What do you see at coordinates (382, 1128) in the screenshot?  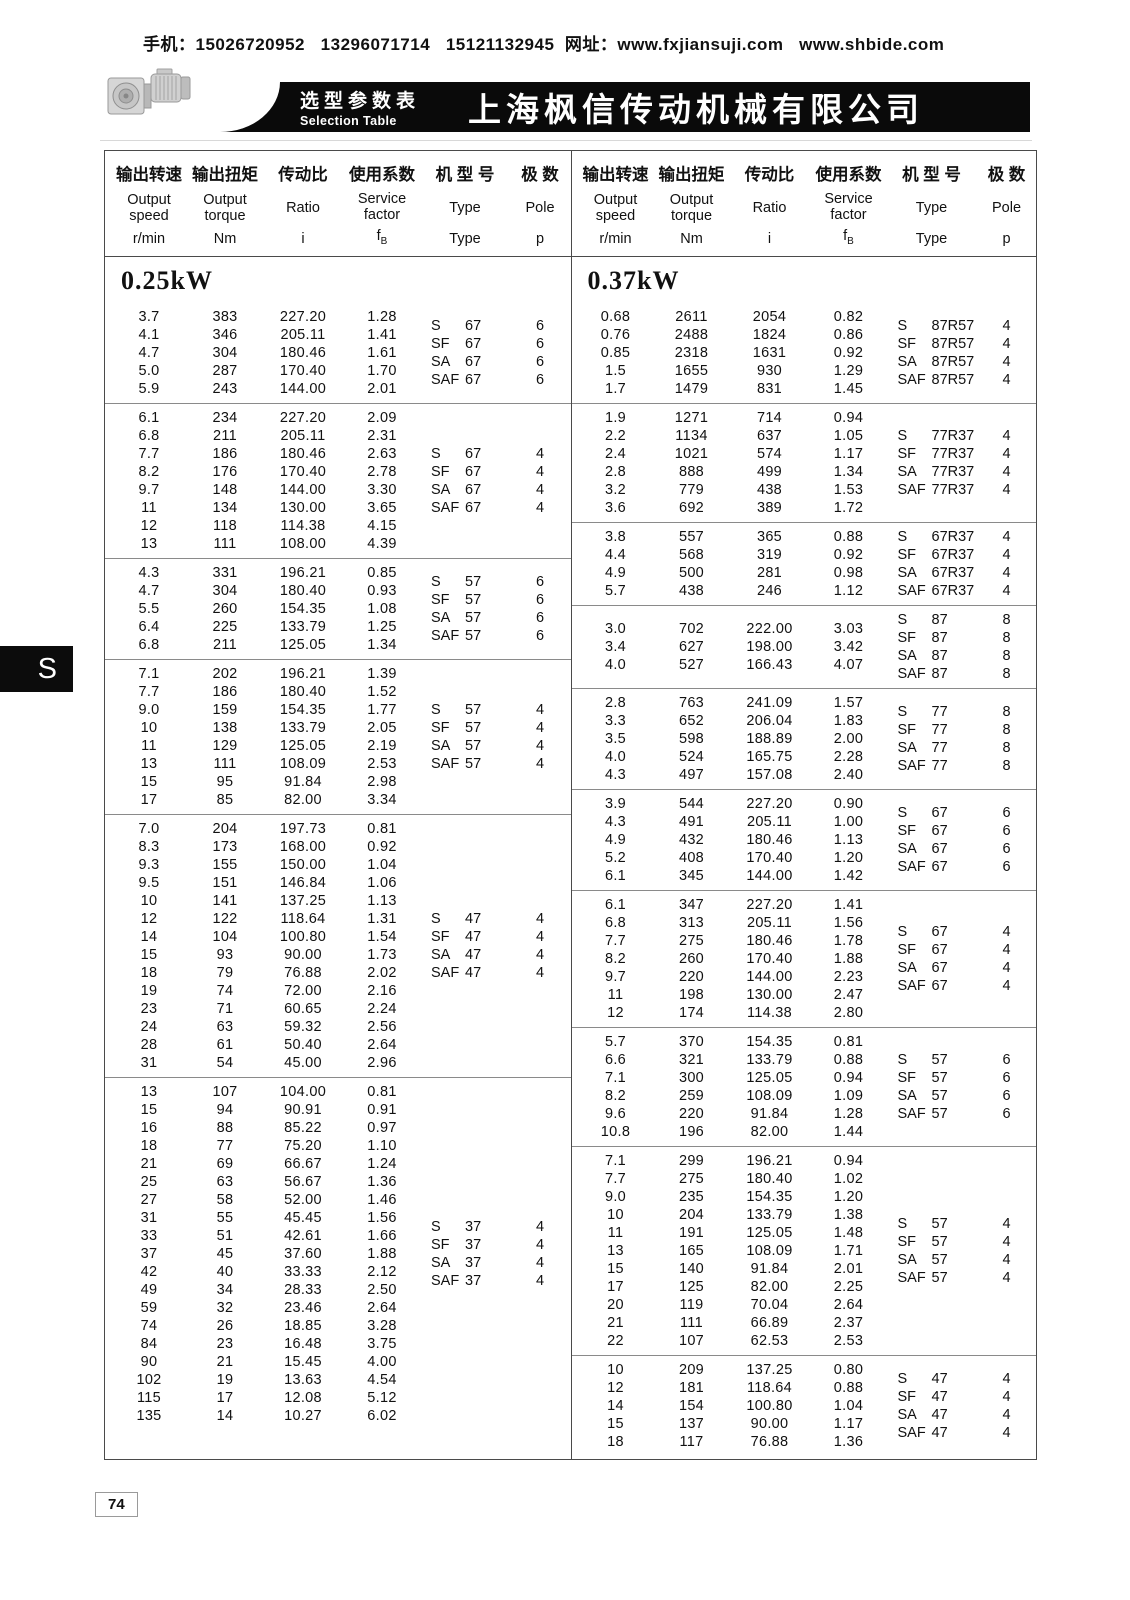 I see `service-factor-value: 0.97` at bounding box center [382, 1128].